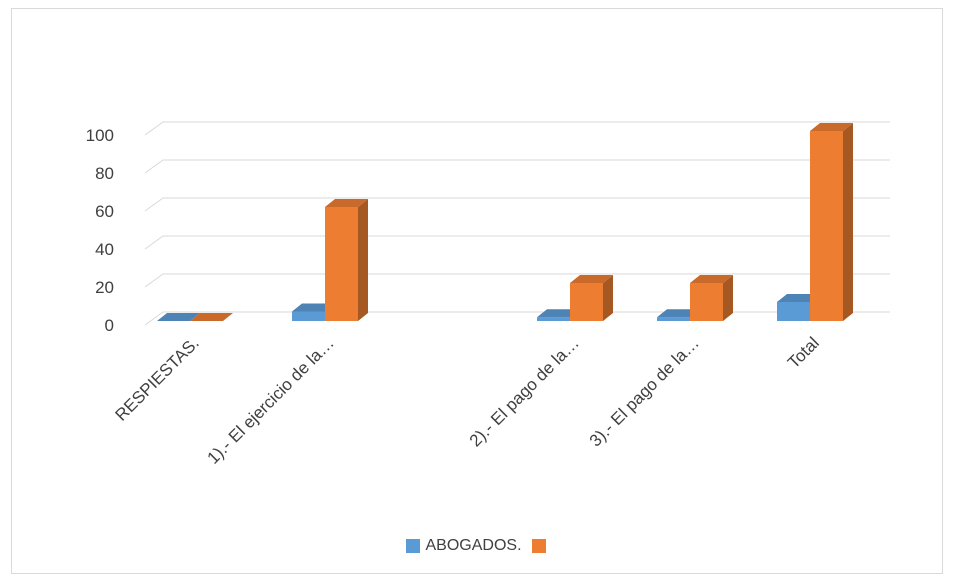  Describe the element at coordinates (109, 325) in the screenshot. I see `y-tick-label: 0` at that location.